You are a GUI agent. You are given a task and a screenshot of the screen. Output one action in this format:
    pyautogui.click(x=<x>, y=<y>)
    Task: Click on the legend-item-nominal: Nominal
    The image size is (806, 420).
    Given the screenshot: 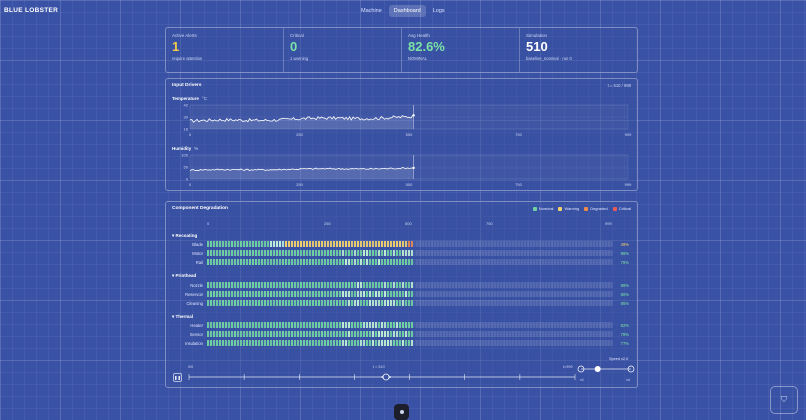 What is the action you would take?
    pyautogui.click(x=542, y=208)
    